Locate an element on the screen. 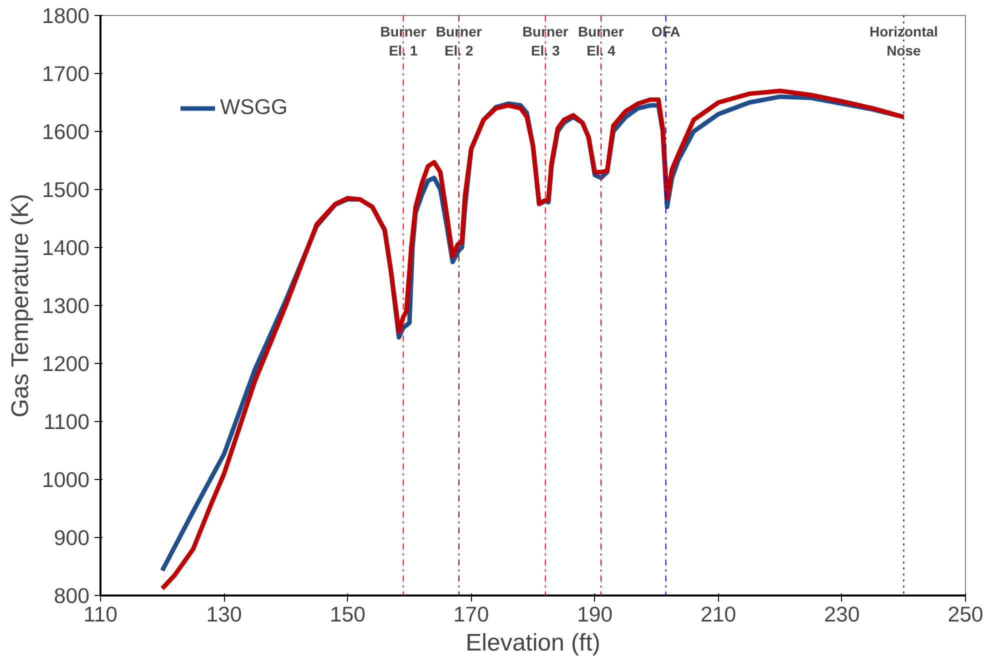 The image size is (997, 667). ref-line-label: Burner El. 1 is located at coordinates (403, 41).